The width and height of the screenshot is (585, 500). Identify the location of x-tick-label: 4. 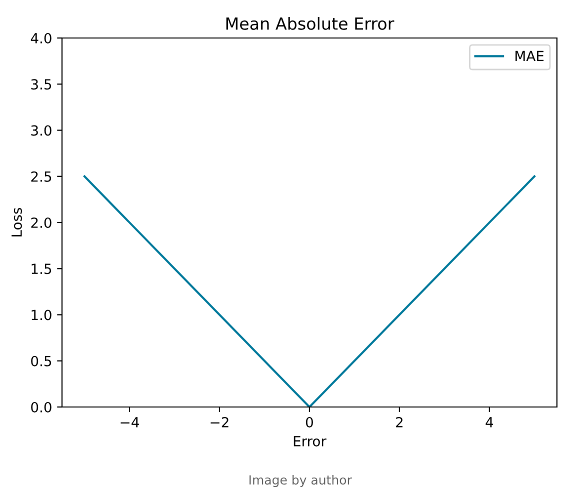
(490, 422).